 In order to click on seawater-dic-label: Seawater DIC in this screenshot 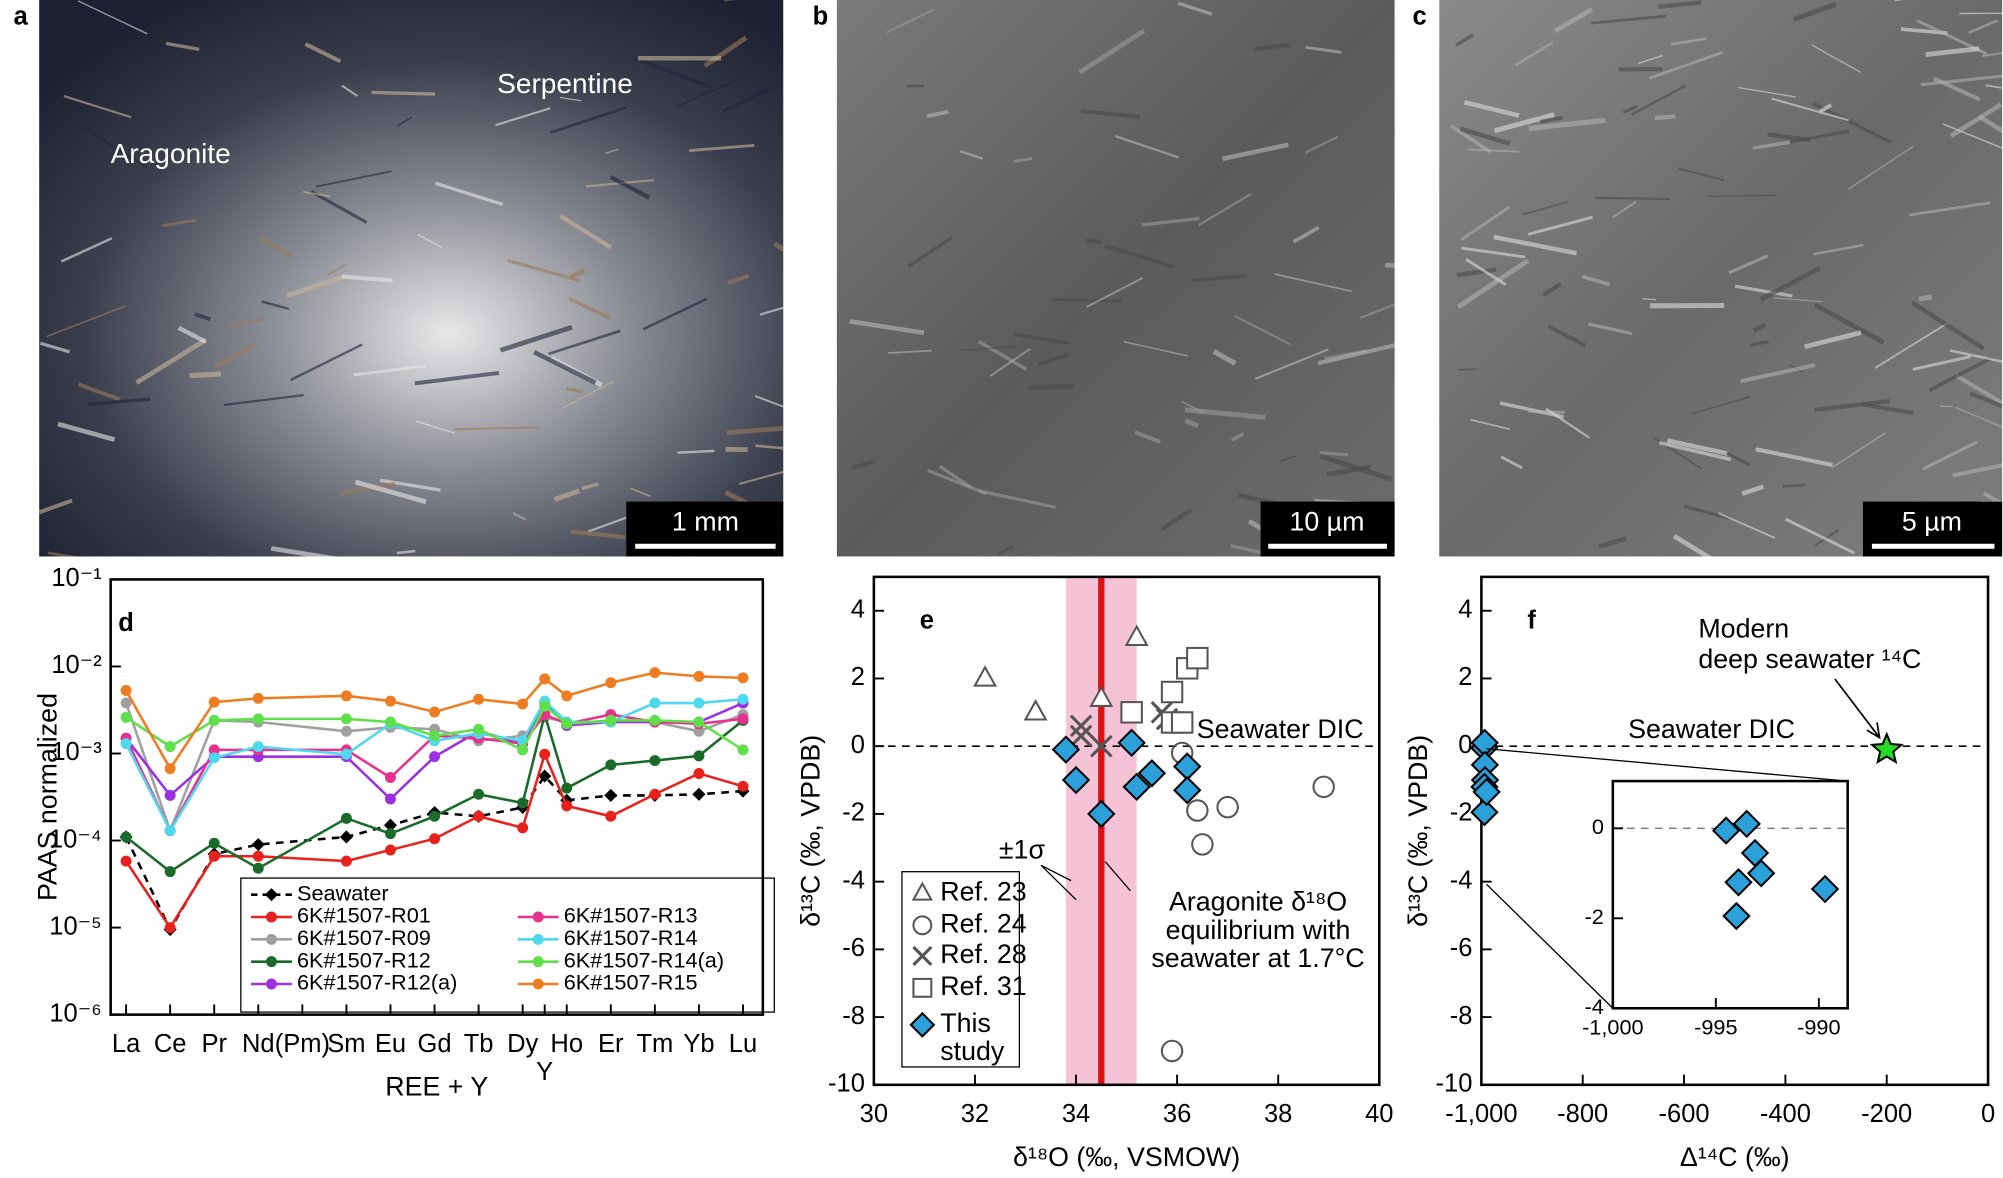, I will do `click(1280, 729)`.